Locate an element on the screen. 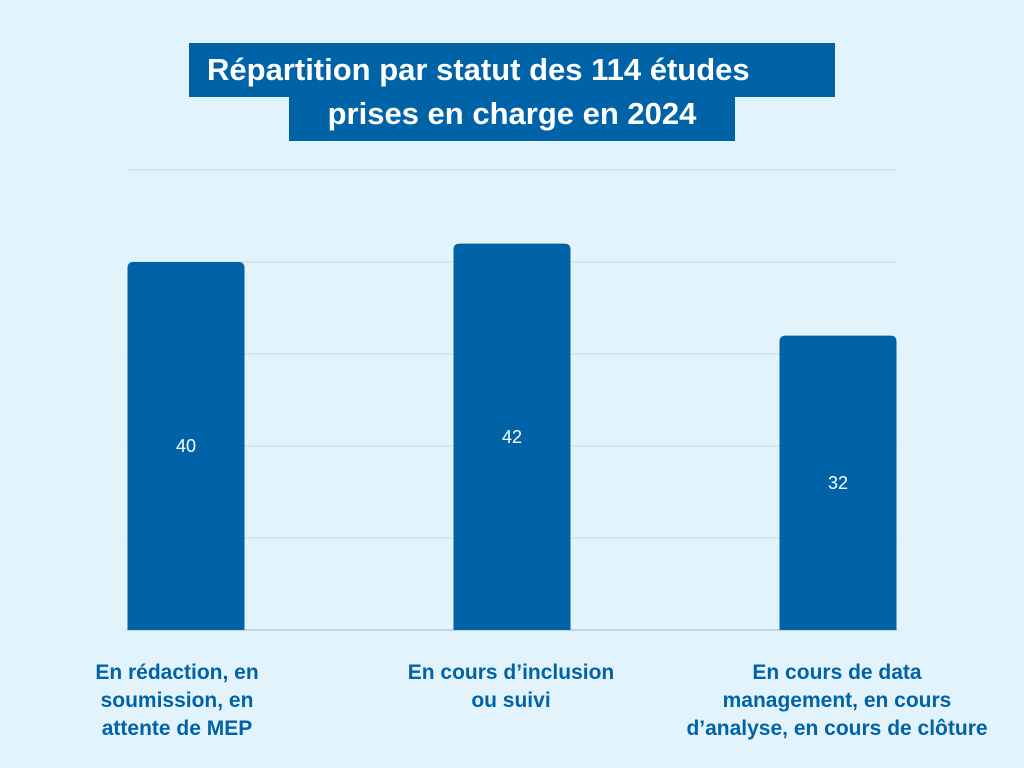 Image resolution: width=1024 pixels, height=768 pixels. chart-title-line-2: prises en charge en 2024 is located at coordinates (512, 114).